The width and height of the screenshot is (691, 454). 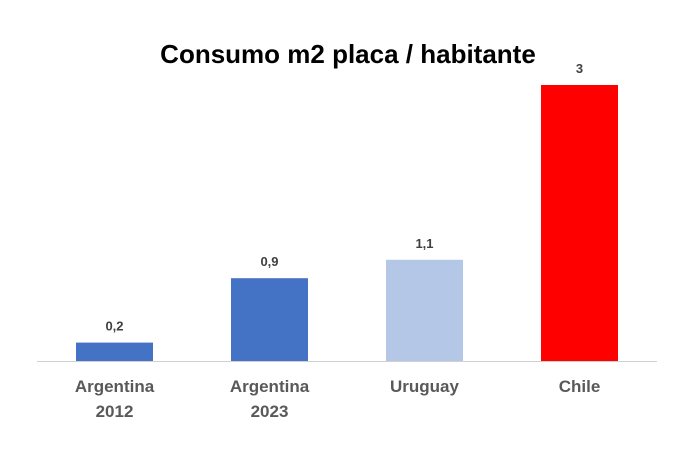 I want to click on x-tick-label-2-line-0: Uruguay, so click(x=425, y=386).